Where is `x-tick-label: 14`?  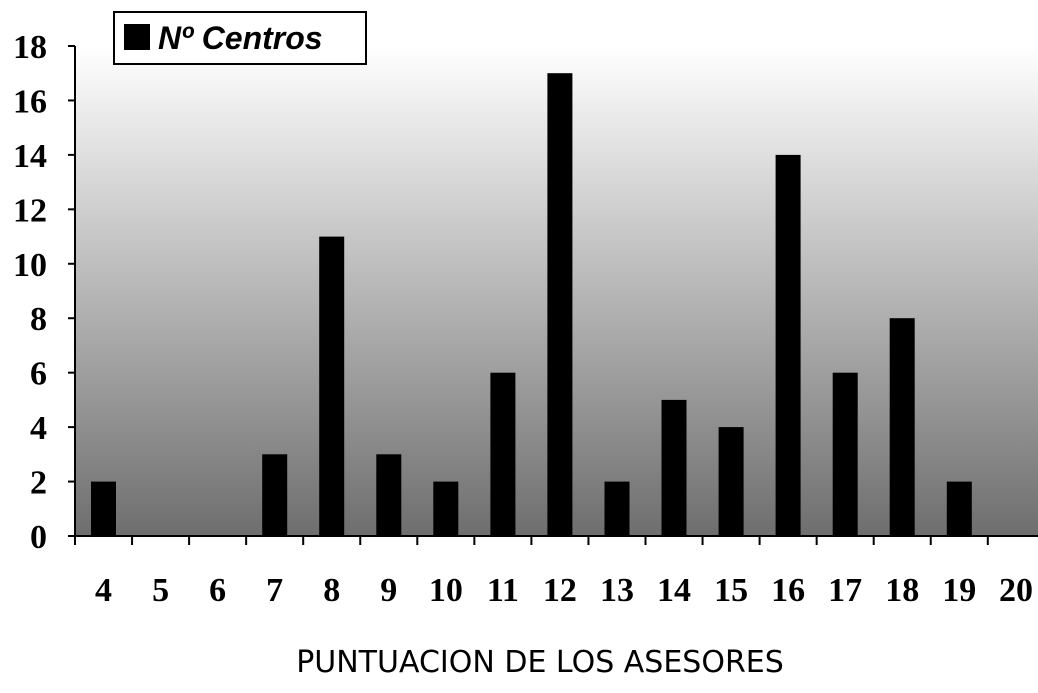
x-tick-label: 14 is located at coordinates (674, 590).